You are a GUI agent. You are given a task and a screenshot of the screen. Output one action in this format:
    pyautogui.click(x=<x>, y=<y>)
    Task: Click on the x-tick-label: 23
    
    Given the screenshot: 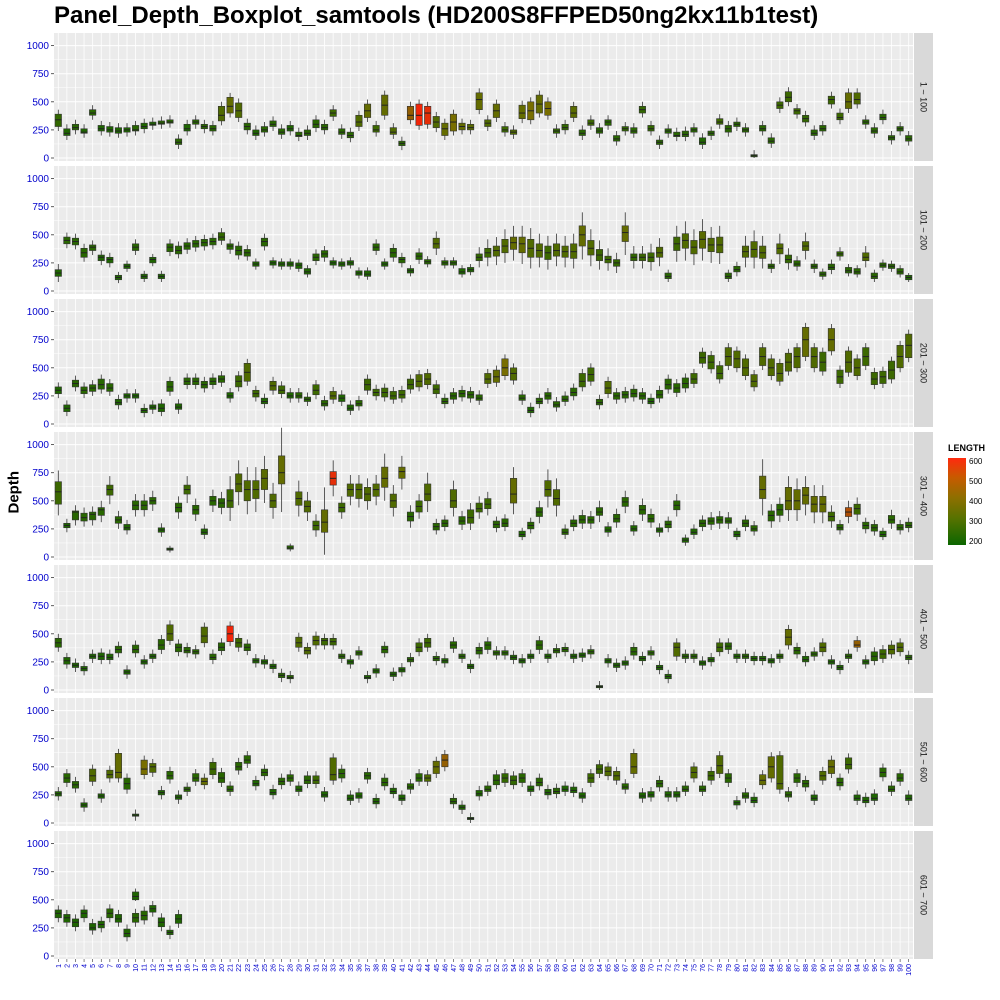 What is the action you would take?
    pyautogui.click(x=248, y=968)
    